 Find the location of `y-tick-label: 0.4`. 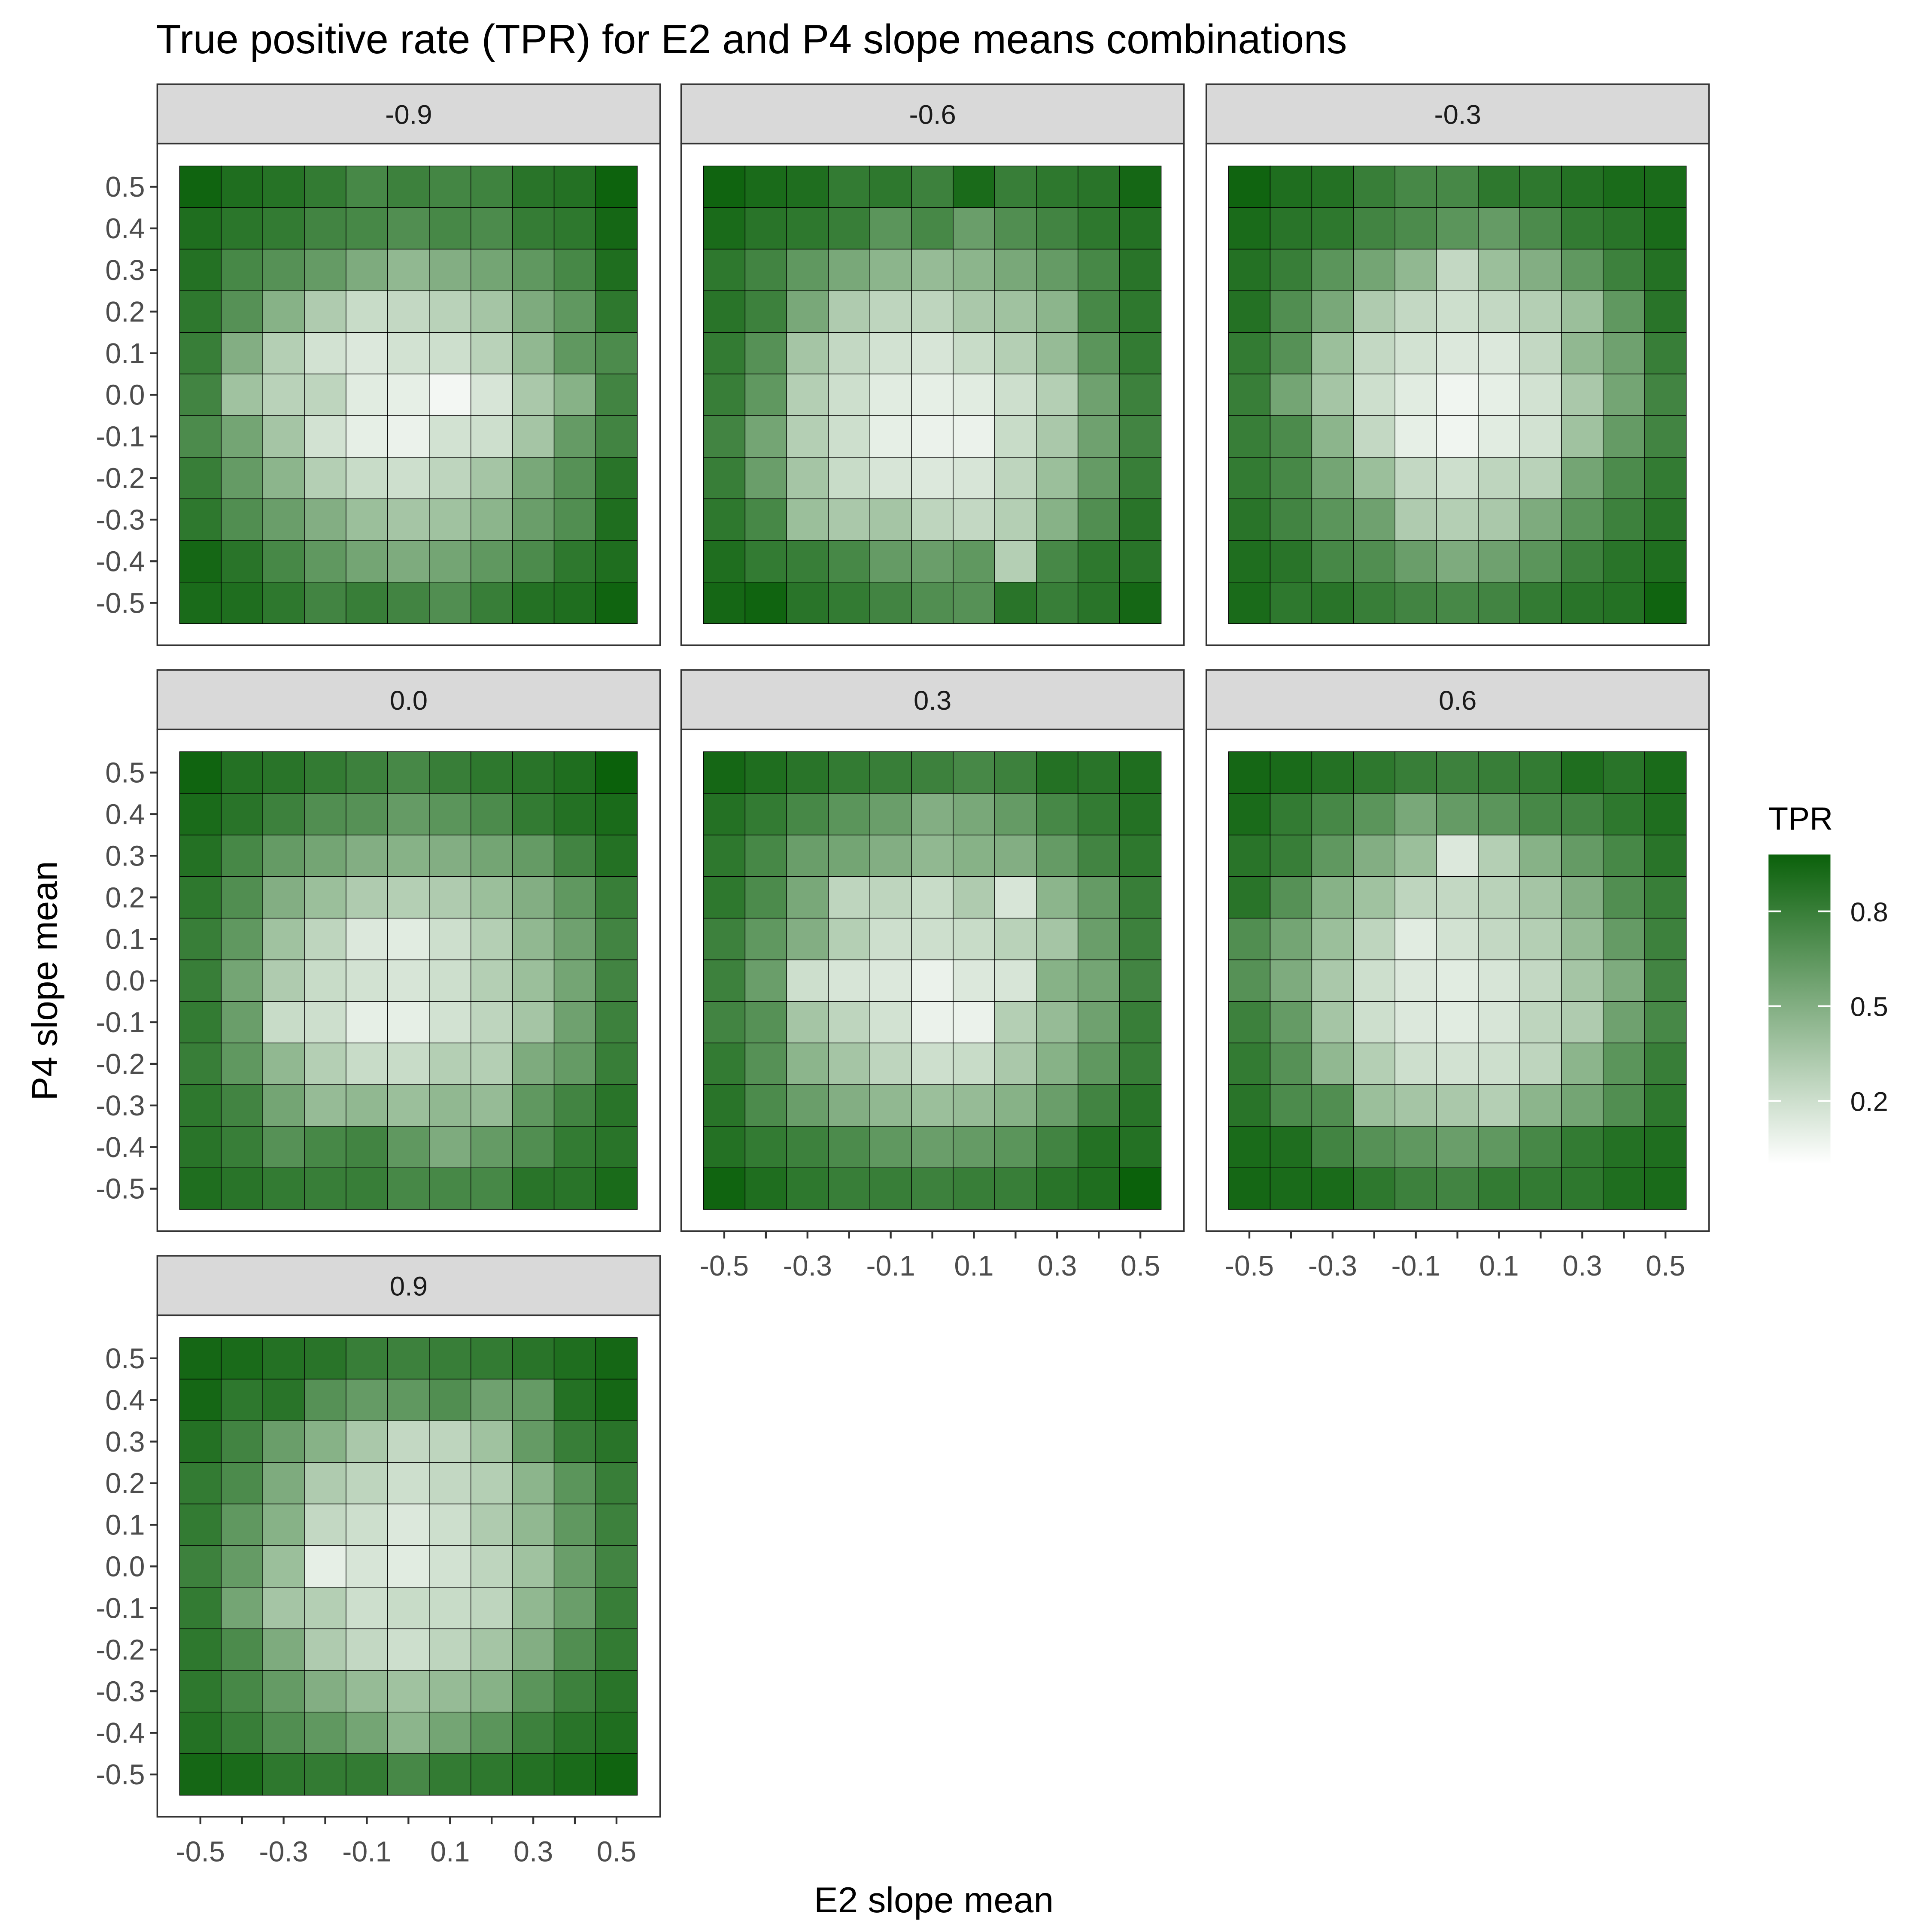

y-tick-label: 0.4 is located at coordinates (125, 229).